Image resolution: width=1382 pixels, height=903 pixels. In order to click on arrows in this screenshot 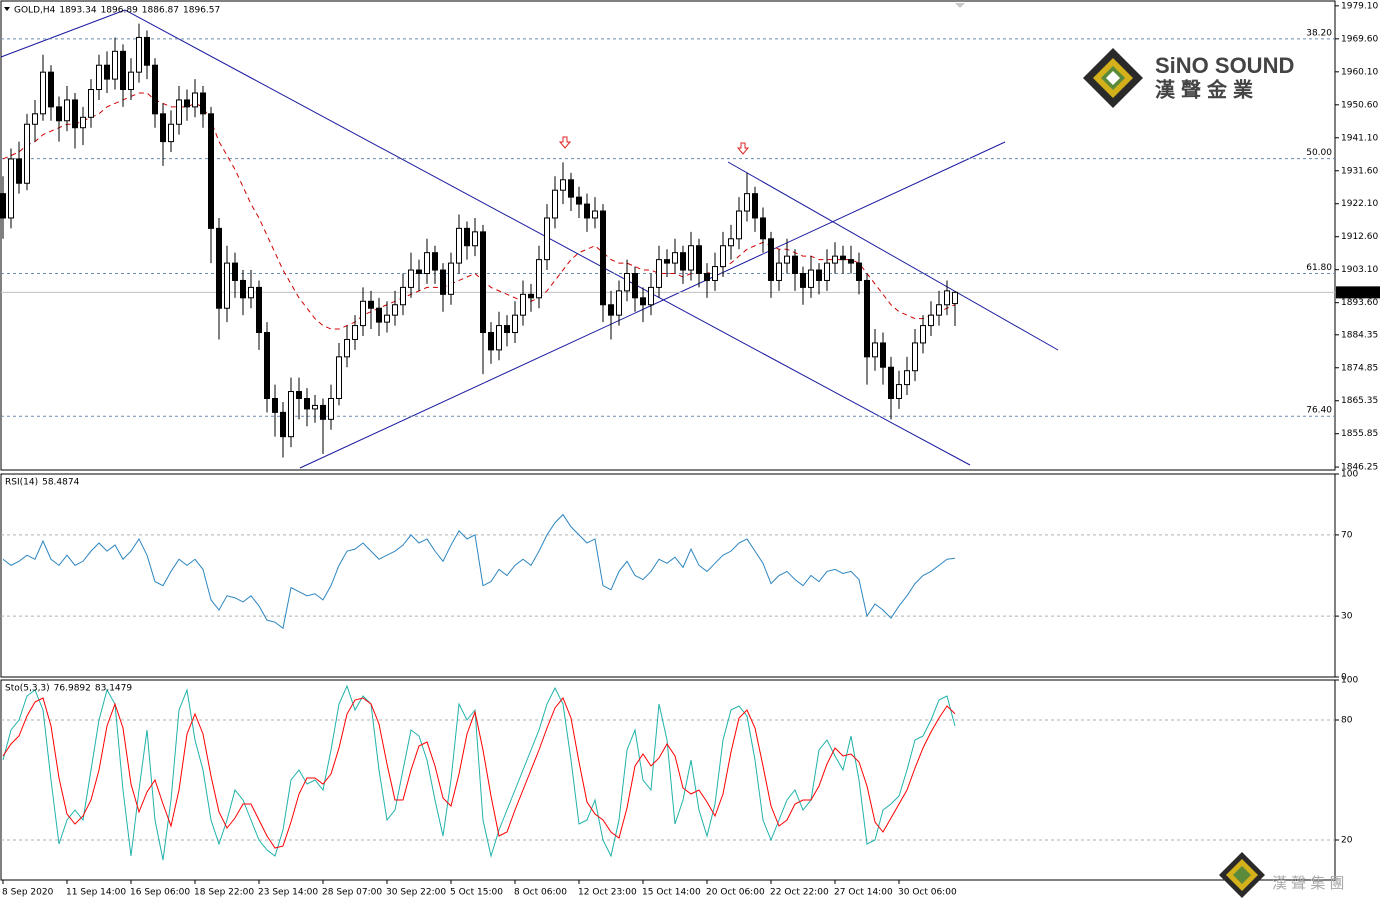, I will do `click(654, 145)`.